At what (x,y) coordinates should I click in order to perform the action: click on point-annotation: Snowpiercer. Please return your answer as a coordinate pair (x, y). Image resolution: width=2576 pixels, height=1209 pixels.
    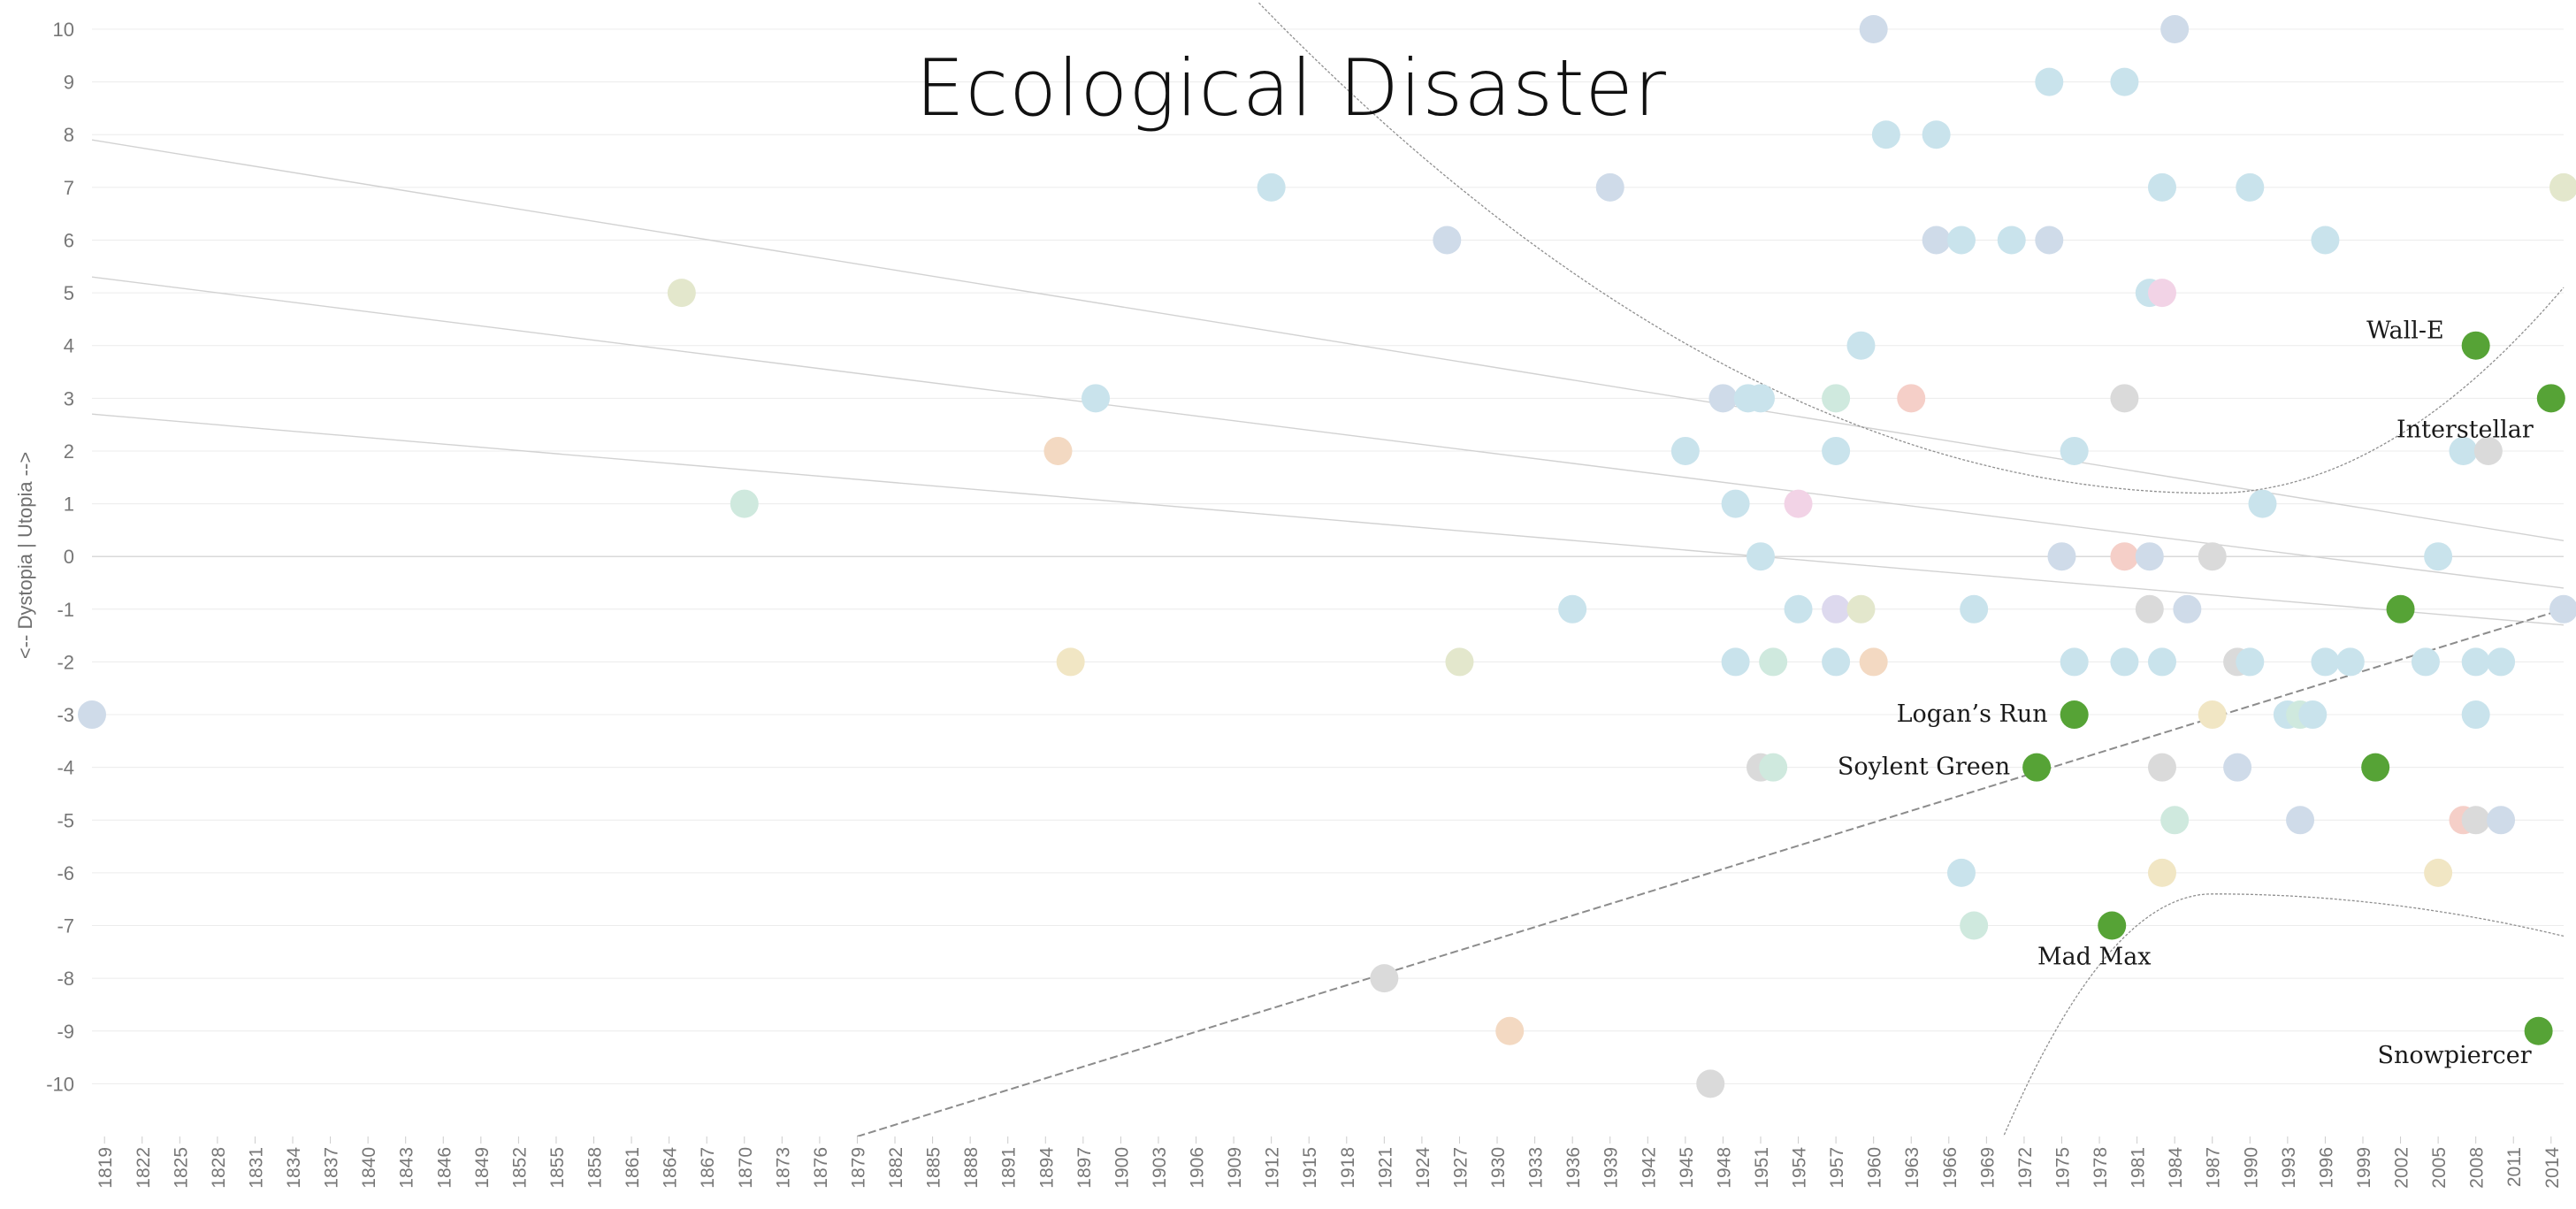
    Looking at the image, I should click on (2455, 1055).